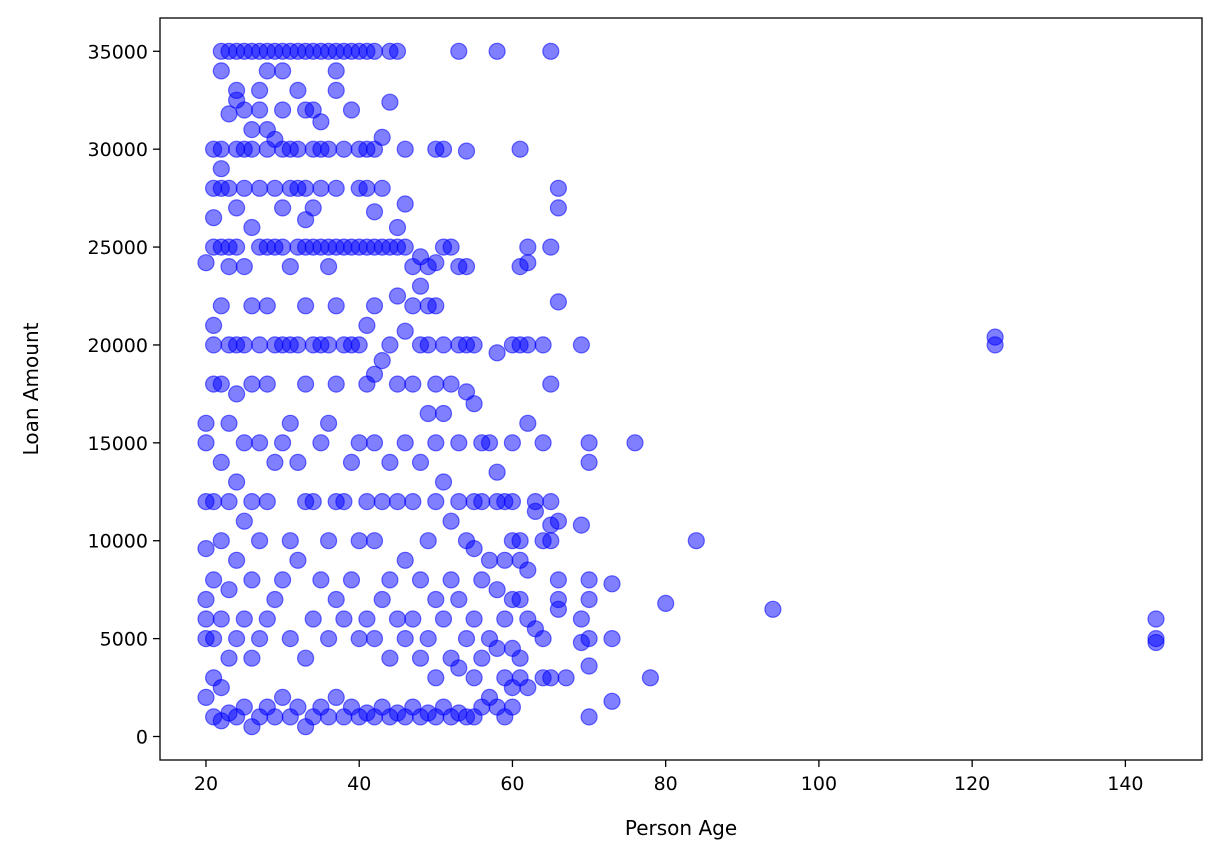 The image size is (1220, 862). What do you see at coordinates (206, 784) in the screenshot?
I see `x-tick-label: 20` at bounding box center [206, 784].